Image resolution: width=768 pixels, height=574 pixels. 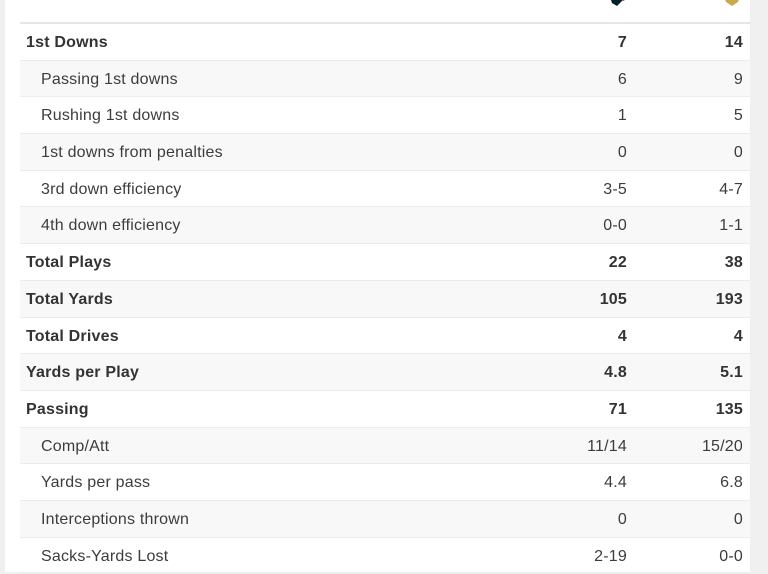 What do you see at coordinates (385, 372) in the screenshot?
I see `table-row: Yards per Play 4.8 5.1` at bounding box center [385, 372].